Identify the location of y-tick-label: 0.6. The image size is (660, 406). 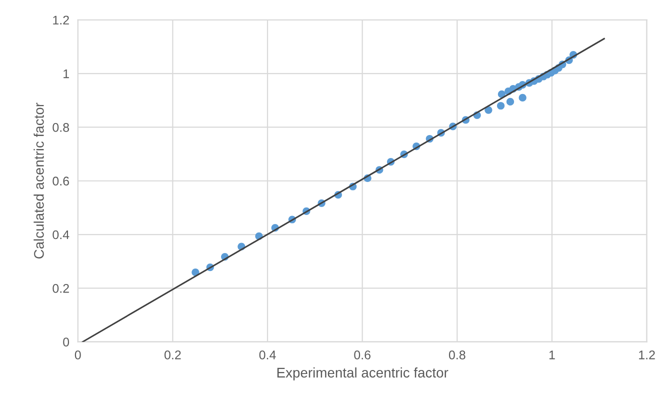
(60, 181).